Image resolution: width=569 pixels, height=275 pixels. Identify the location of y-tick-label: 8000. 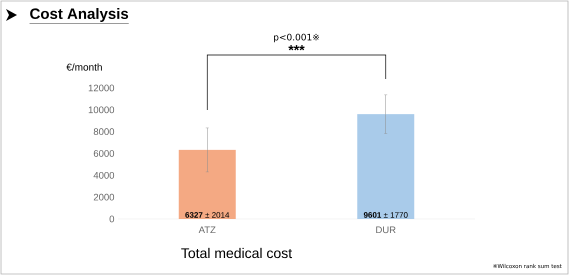
(104, 132).